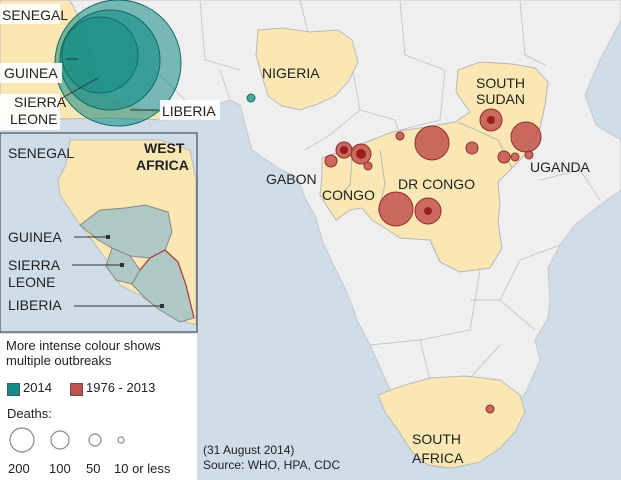 The image size is (621, 480). Describe the element at coordinates (251, 98) in the screenshot. I see `outbreak-2014-nigeria` at that location.